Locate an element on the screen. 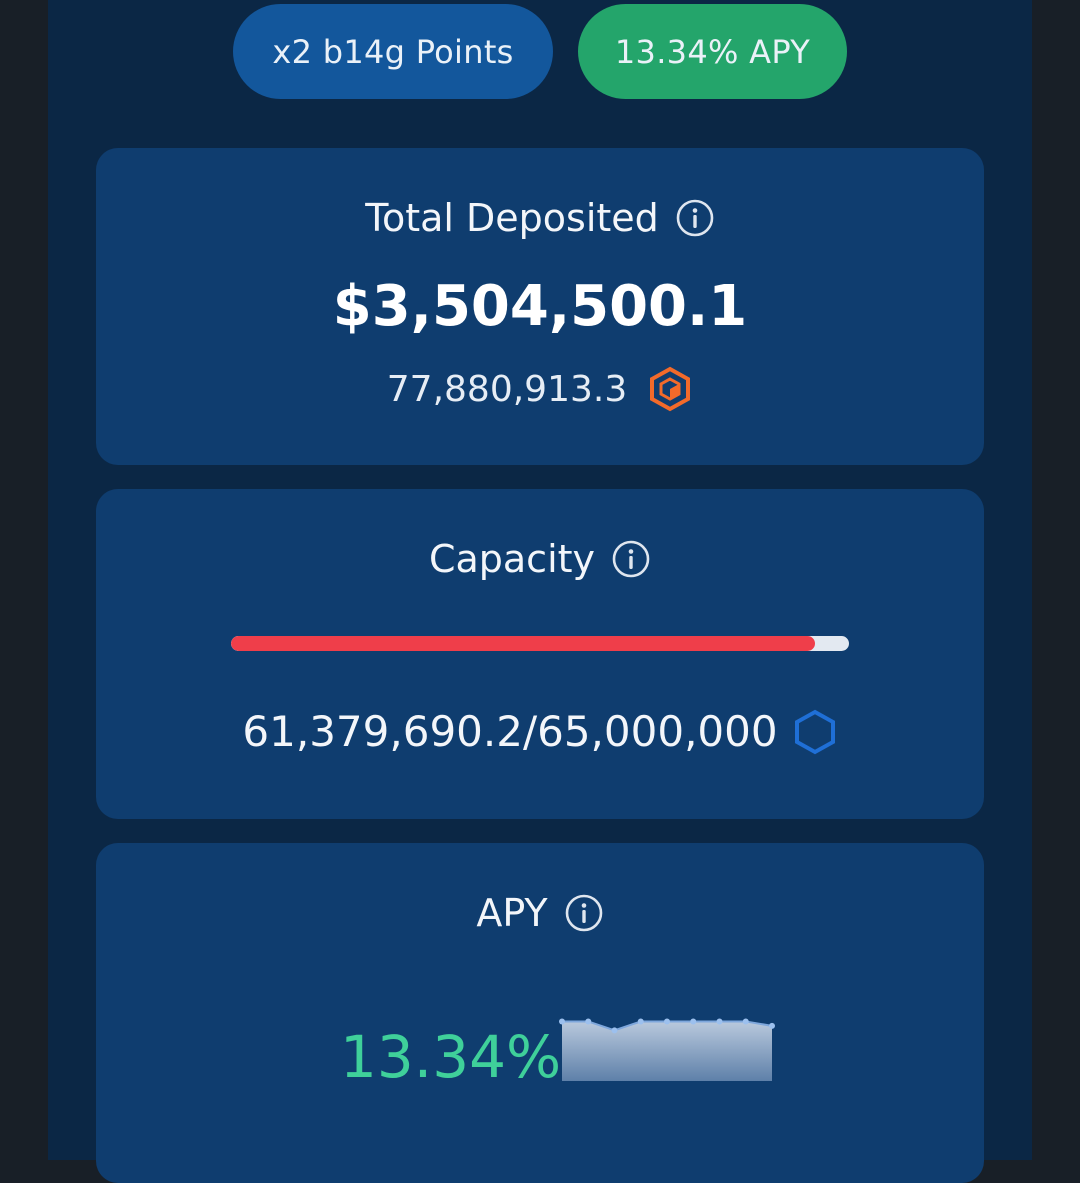  capacity-amount-row: 61,379,690.2/65,000,000 is located at coordinates (540, 731).